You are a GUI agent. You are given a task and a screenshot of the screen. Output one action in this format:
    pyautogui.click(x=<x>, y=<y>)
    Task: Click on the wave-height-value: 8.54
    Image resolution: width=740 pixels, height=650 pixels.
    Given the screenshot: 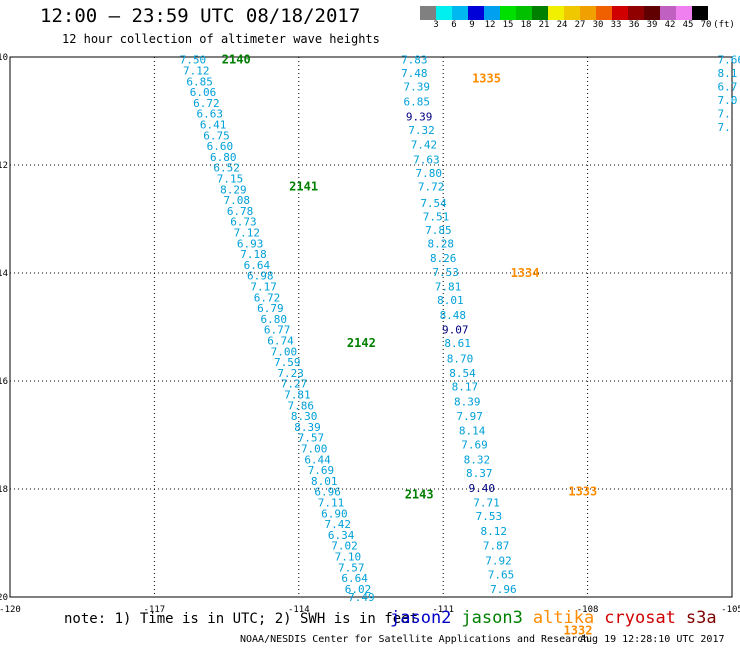 What is the action you would take?
    pyautogui.click(x=462, y=373)
    